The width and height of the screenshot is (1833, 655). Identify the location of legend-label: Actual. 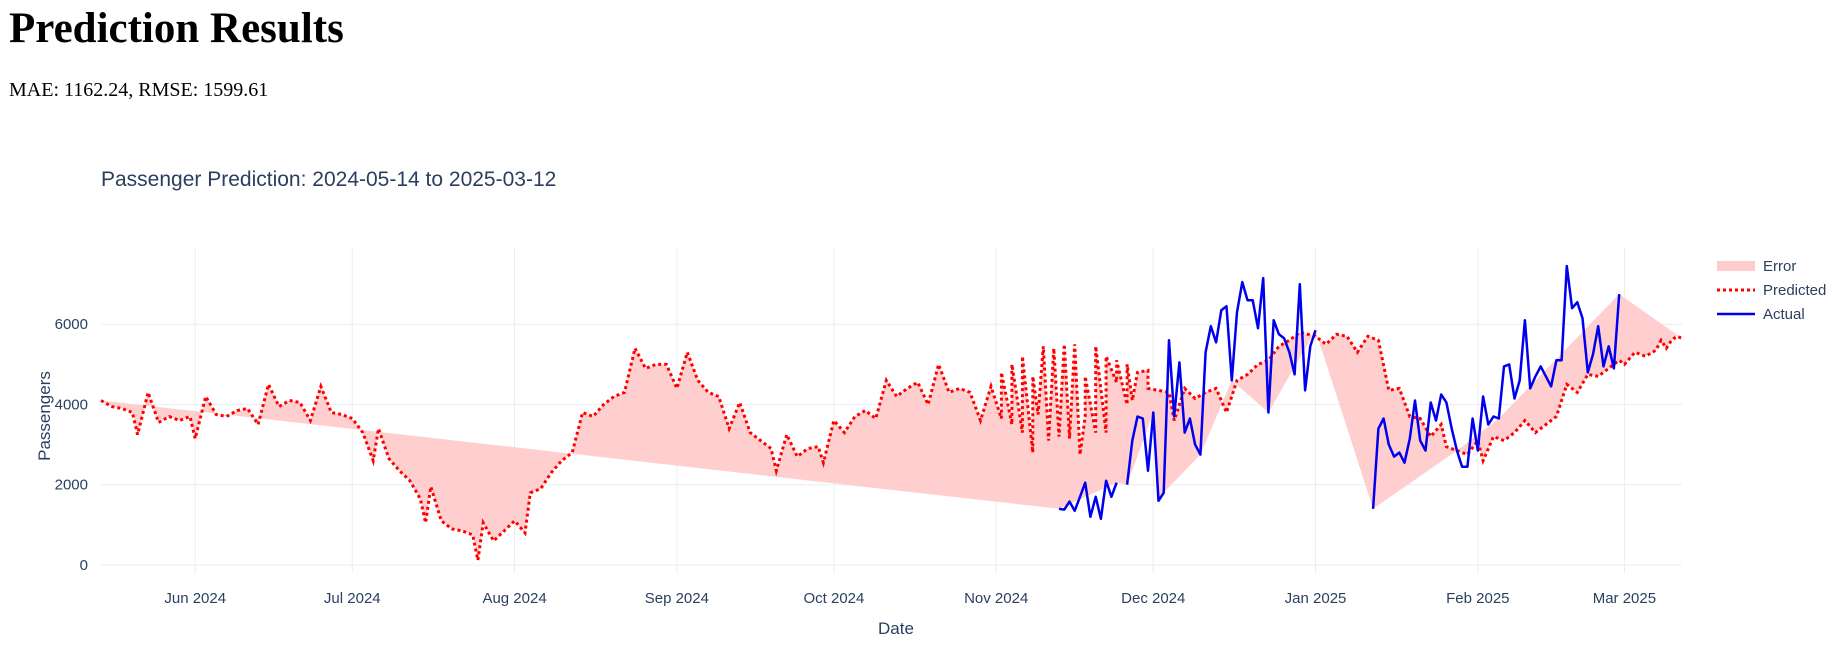
(1784, 314).